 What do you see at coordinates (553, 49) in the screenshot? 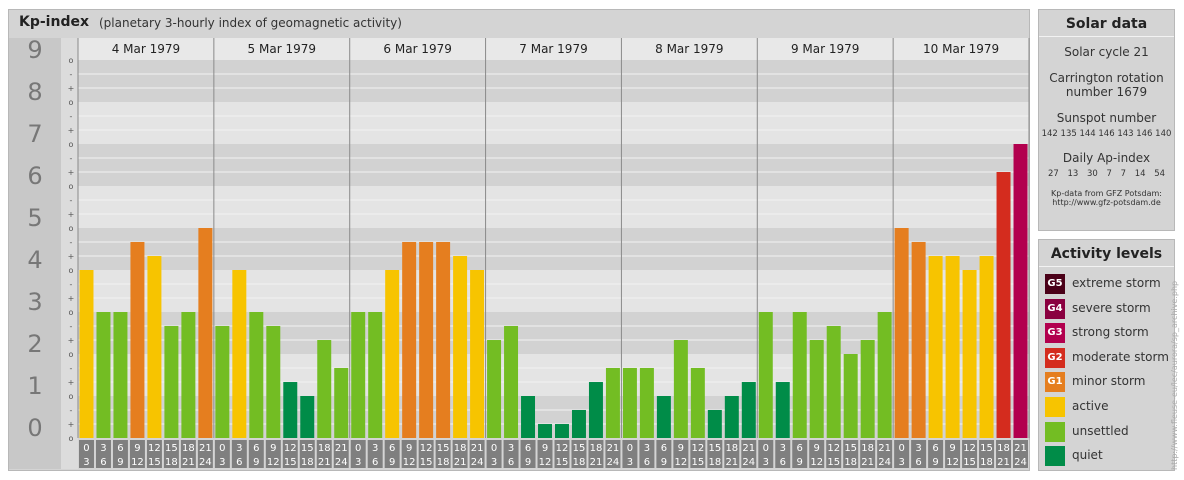
I see `day-label: 7 Mar 1979` at bounding box center [553, 49].